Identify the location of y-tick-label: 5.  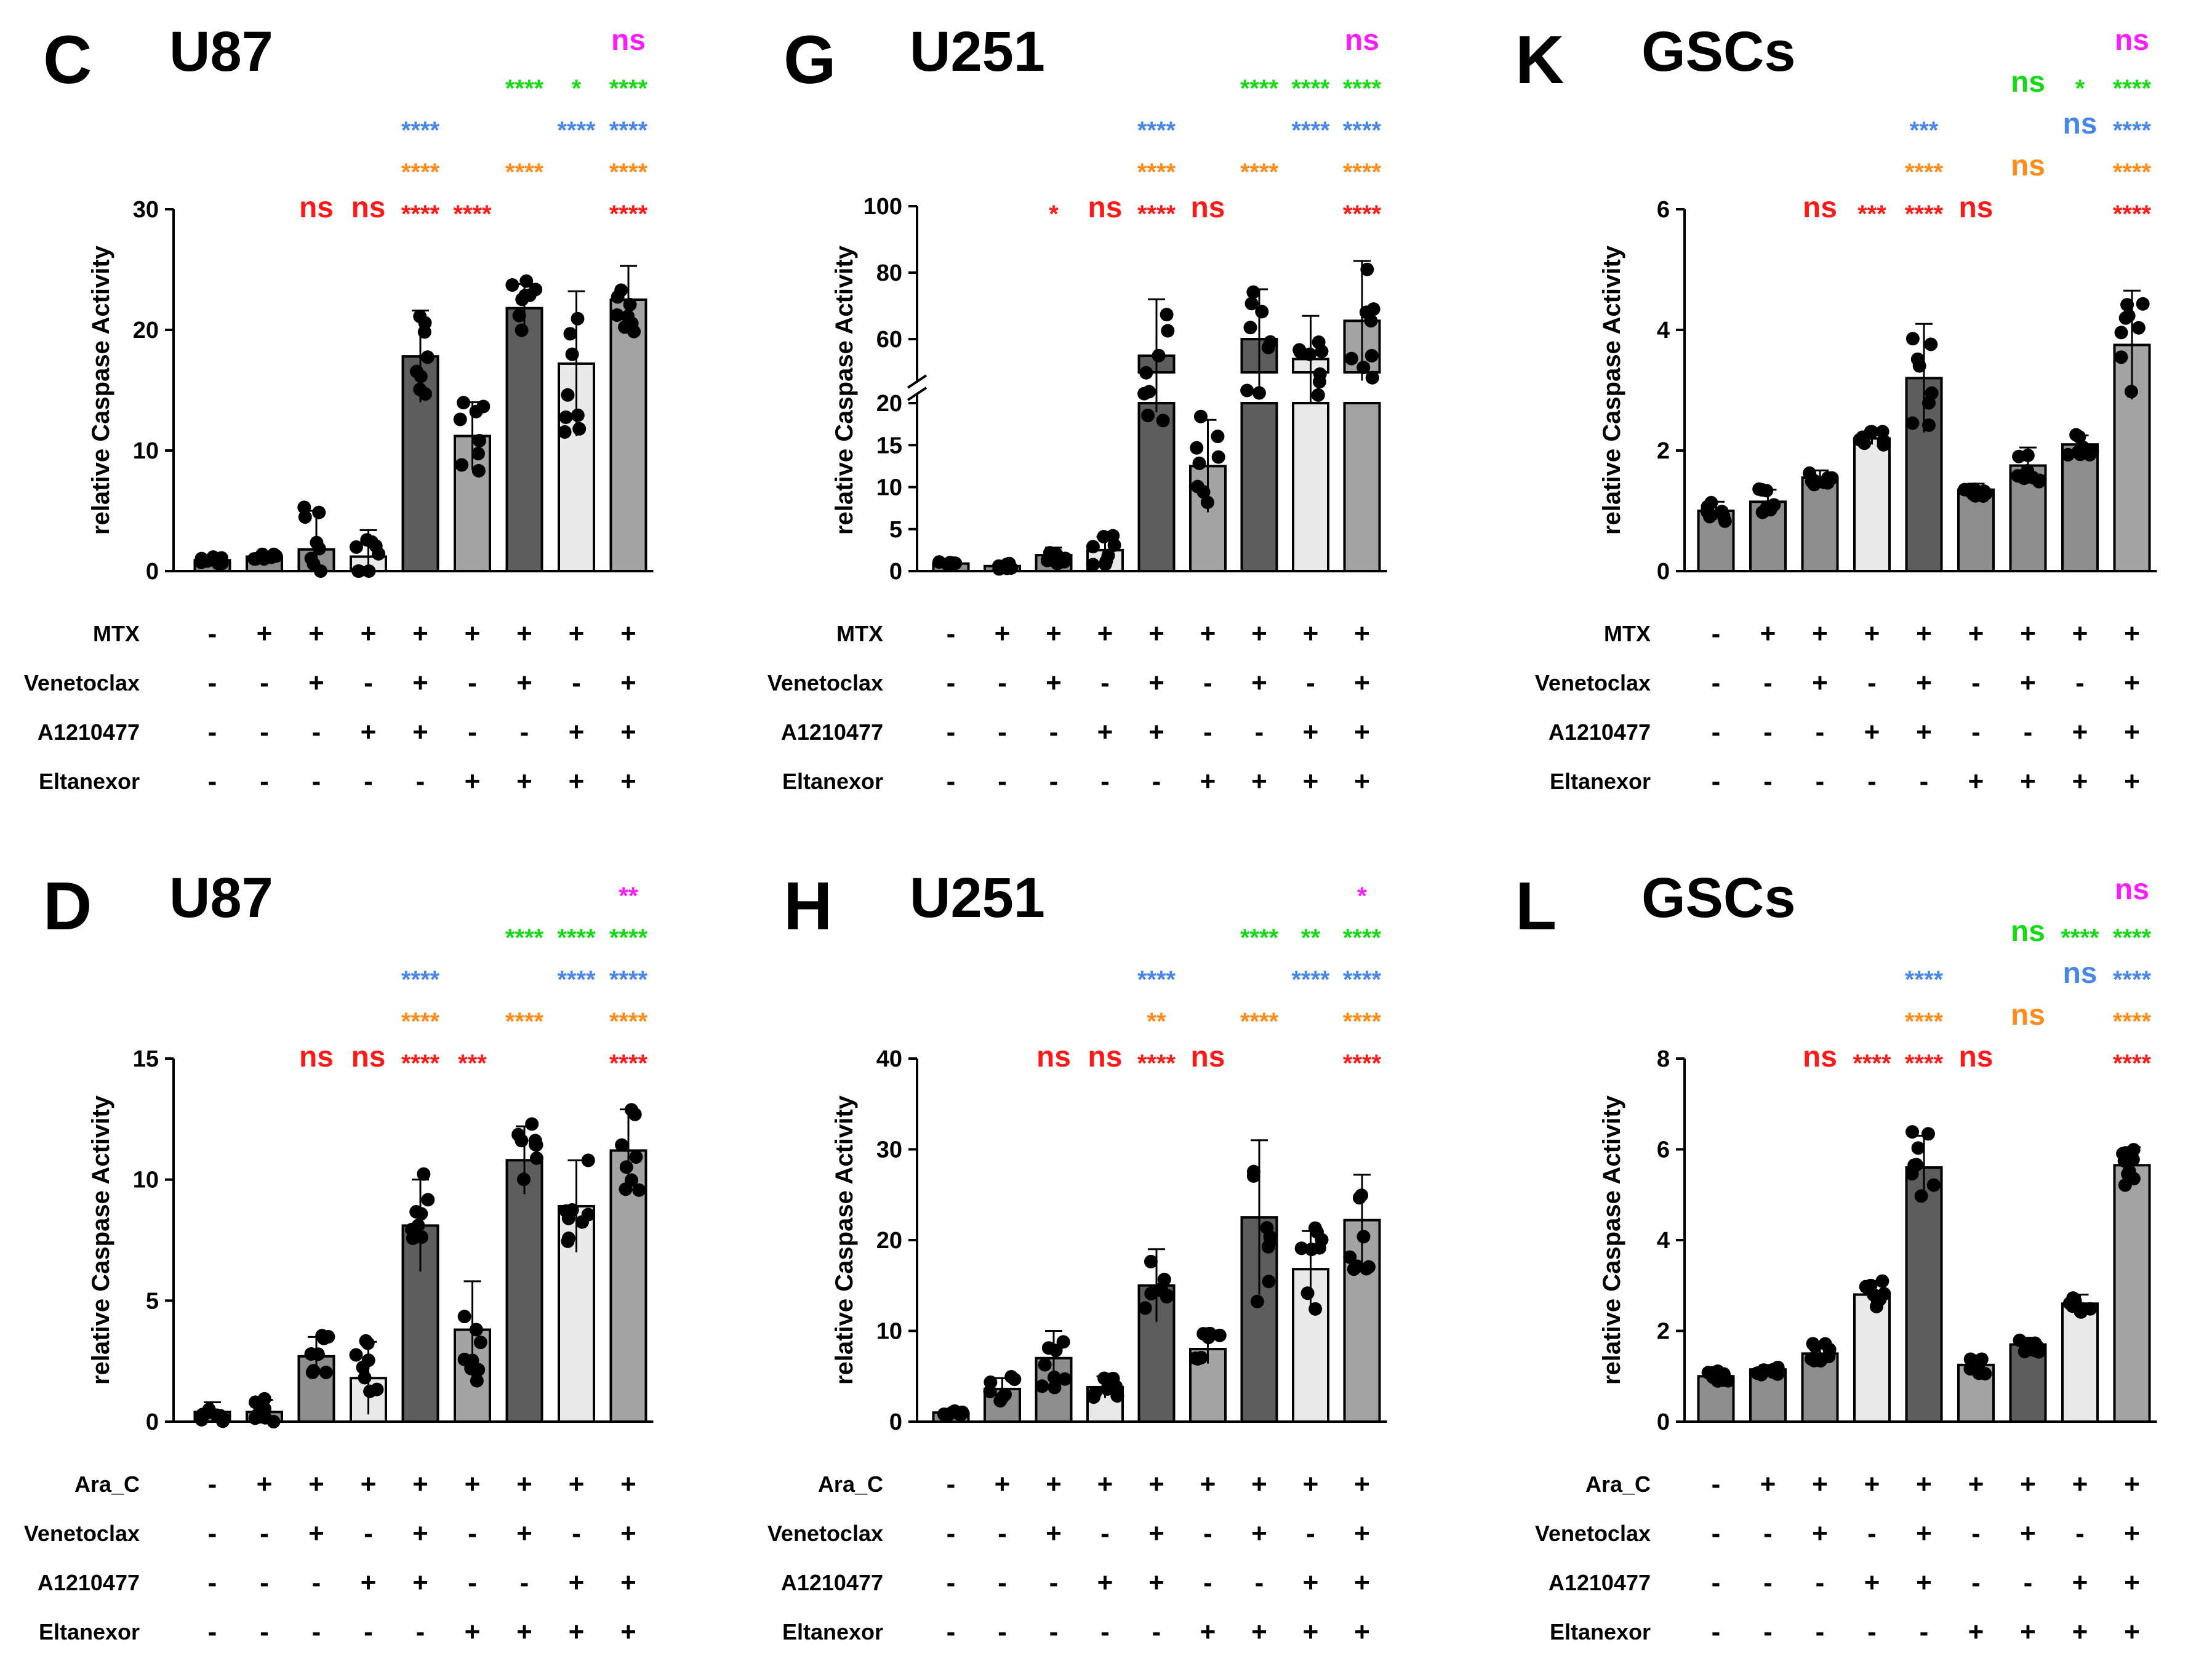
(895, 530).